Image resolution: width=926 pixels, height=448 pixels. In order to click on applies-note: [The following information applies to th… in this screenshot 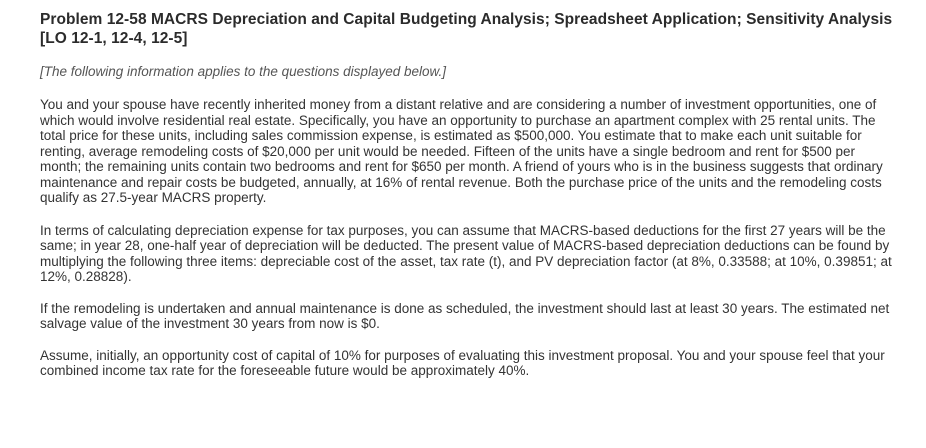, I will do `click(243, 71)`.